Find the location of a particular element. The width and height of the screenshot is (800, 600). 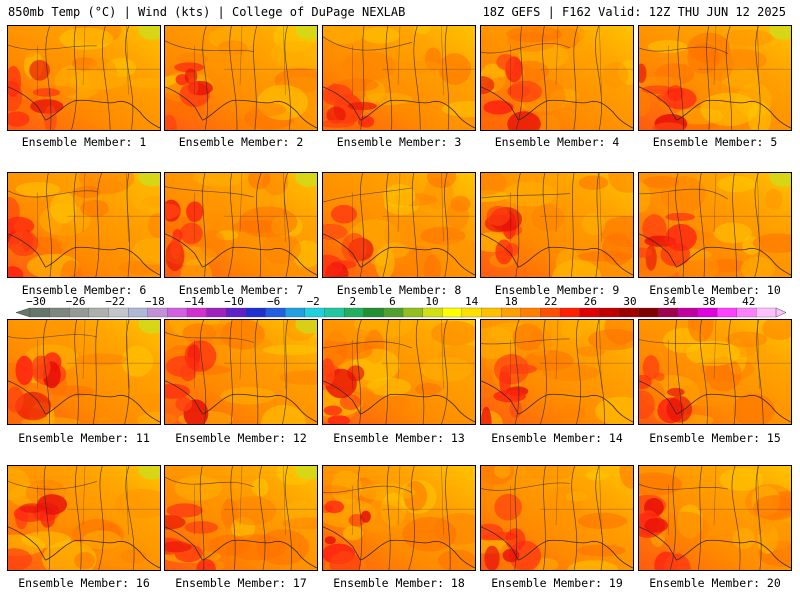

colorbar-tick-label: −14 is located at coordinates (194, 301).